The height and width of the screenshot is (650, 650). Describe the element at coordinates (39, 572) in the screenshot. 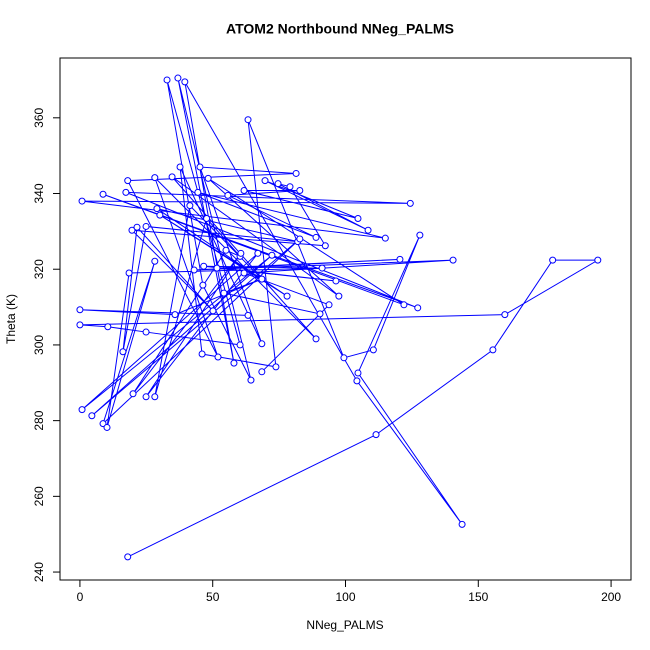

I see `y-tick-label: 240` at that location.